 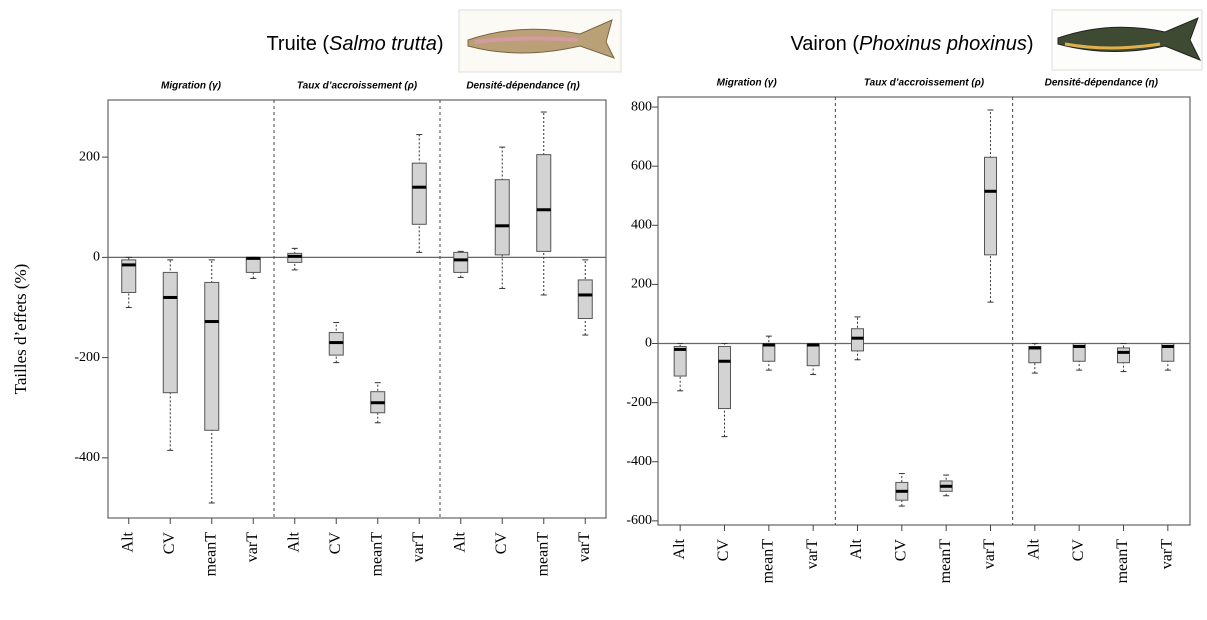 What do you see at coordinates (540, 41) in the screenshot?
I see `trout-image` at bounding box center [540, 41].